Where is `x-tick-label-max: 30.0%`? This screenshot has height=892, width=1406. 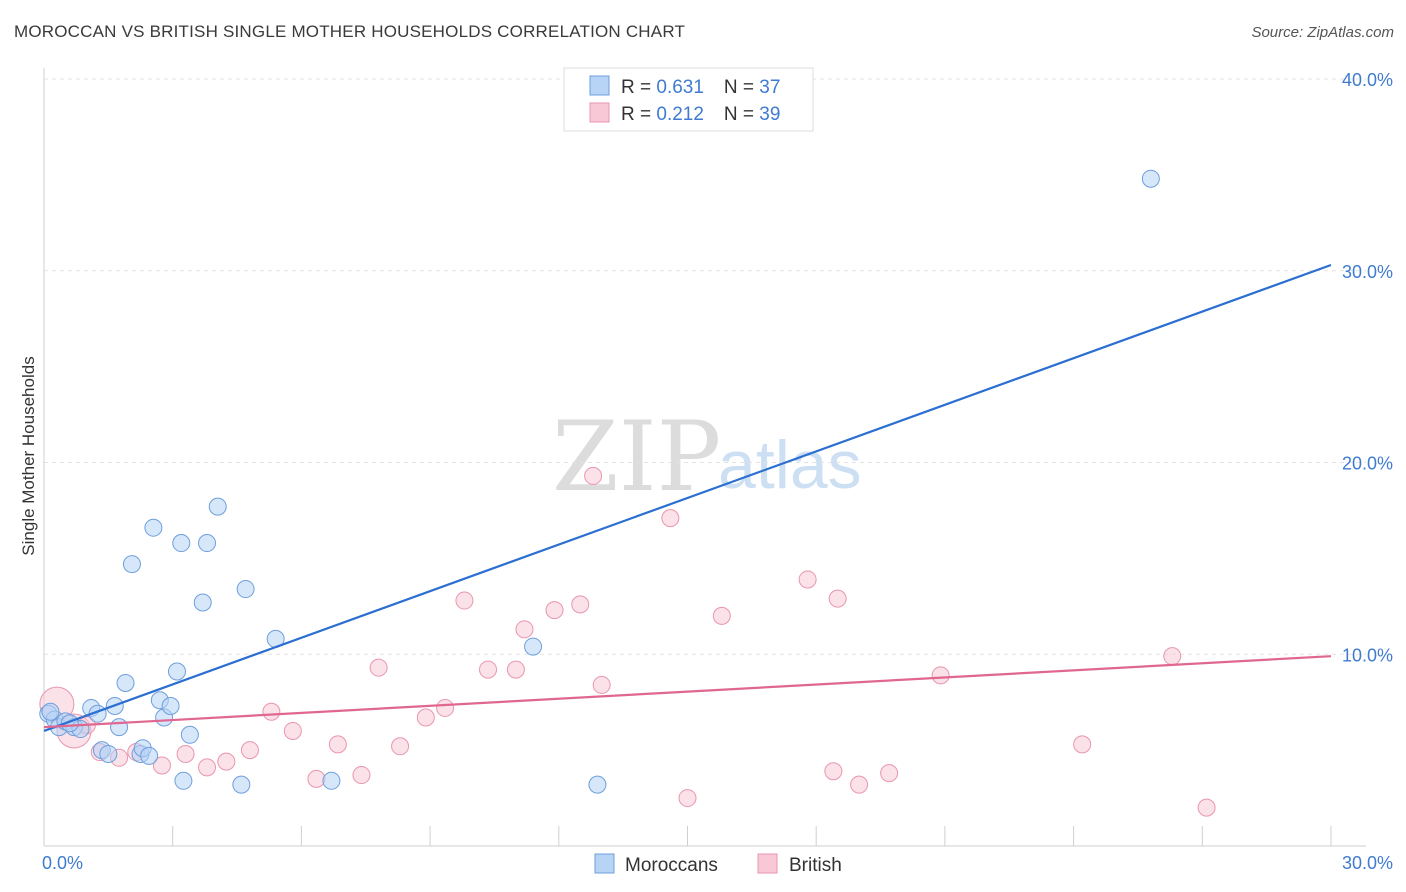 x-tick-label-max: 30.0% is located at coordinates (1367, 863).